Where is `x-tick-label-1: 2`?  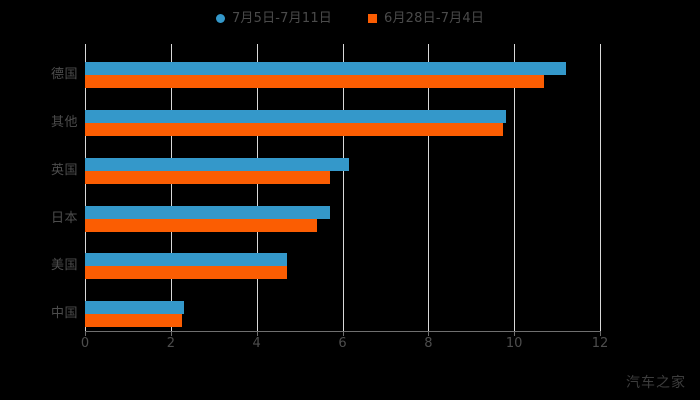
x-tick-label-1: 2 is located at coordinates (170, 343).